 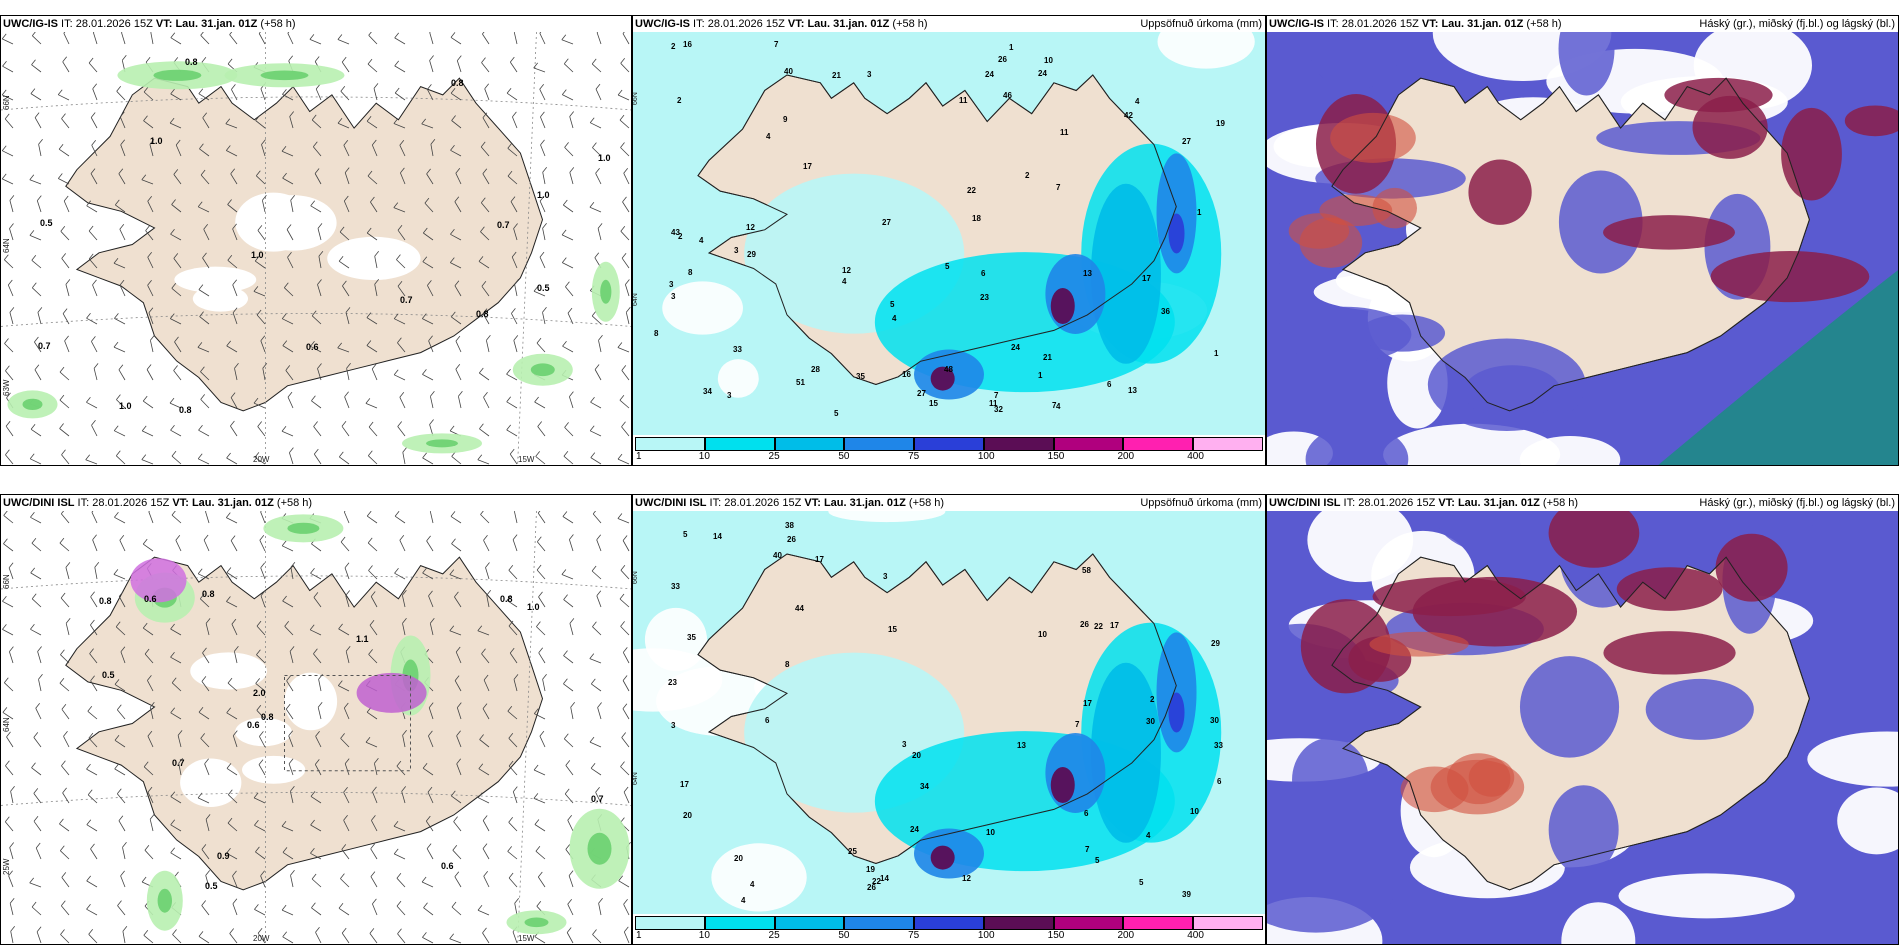 What do you see at coordinates (690, 272) in the screenshot?
I see `precip-value-label: 8` at bounding box center [690, 272].